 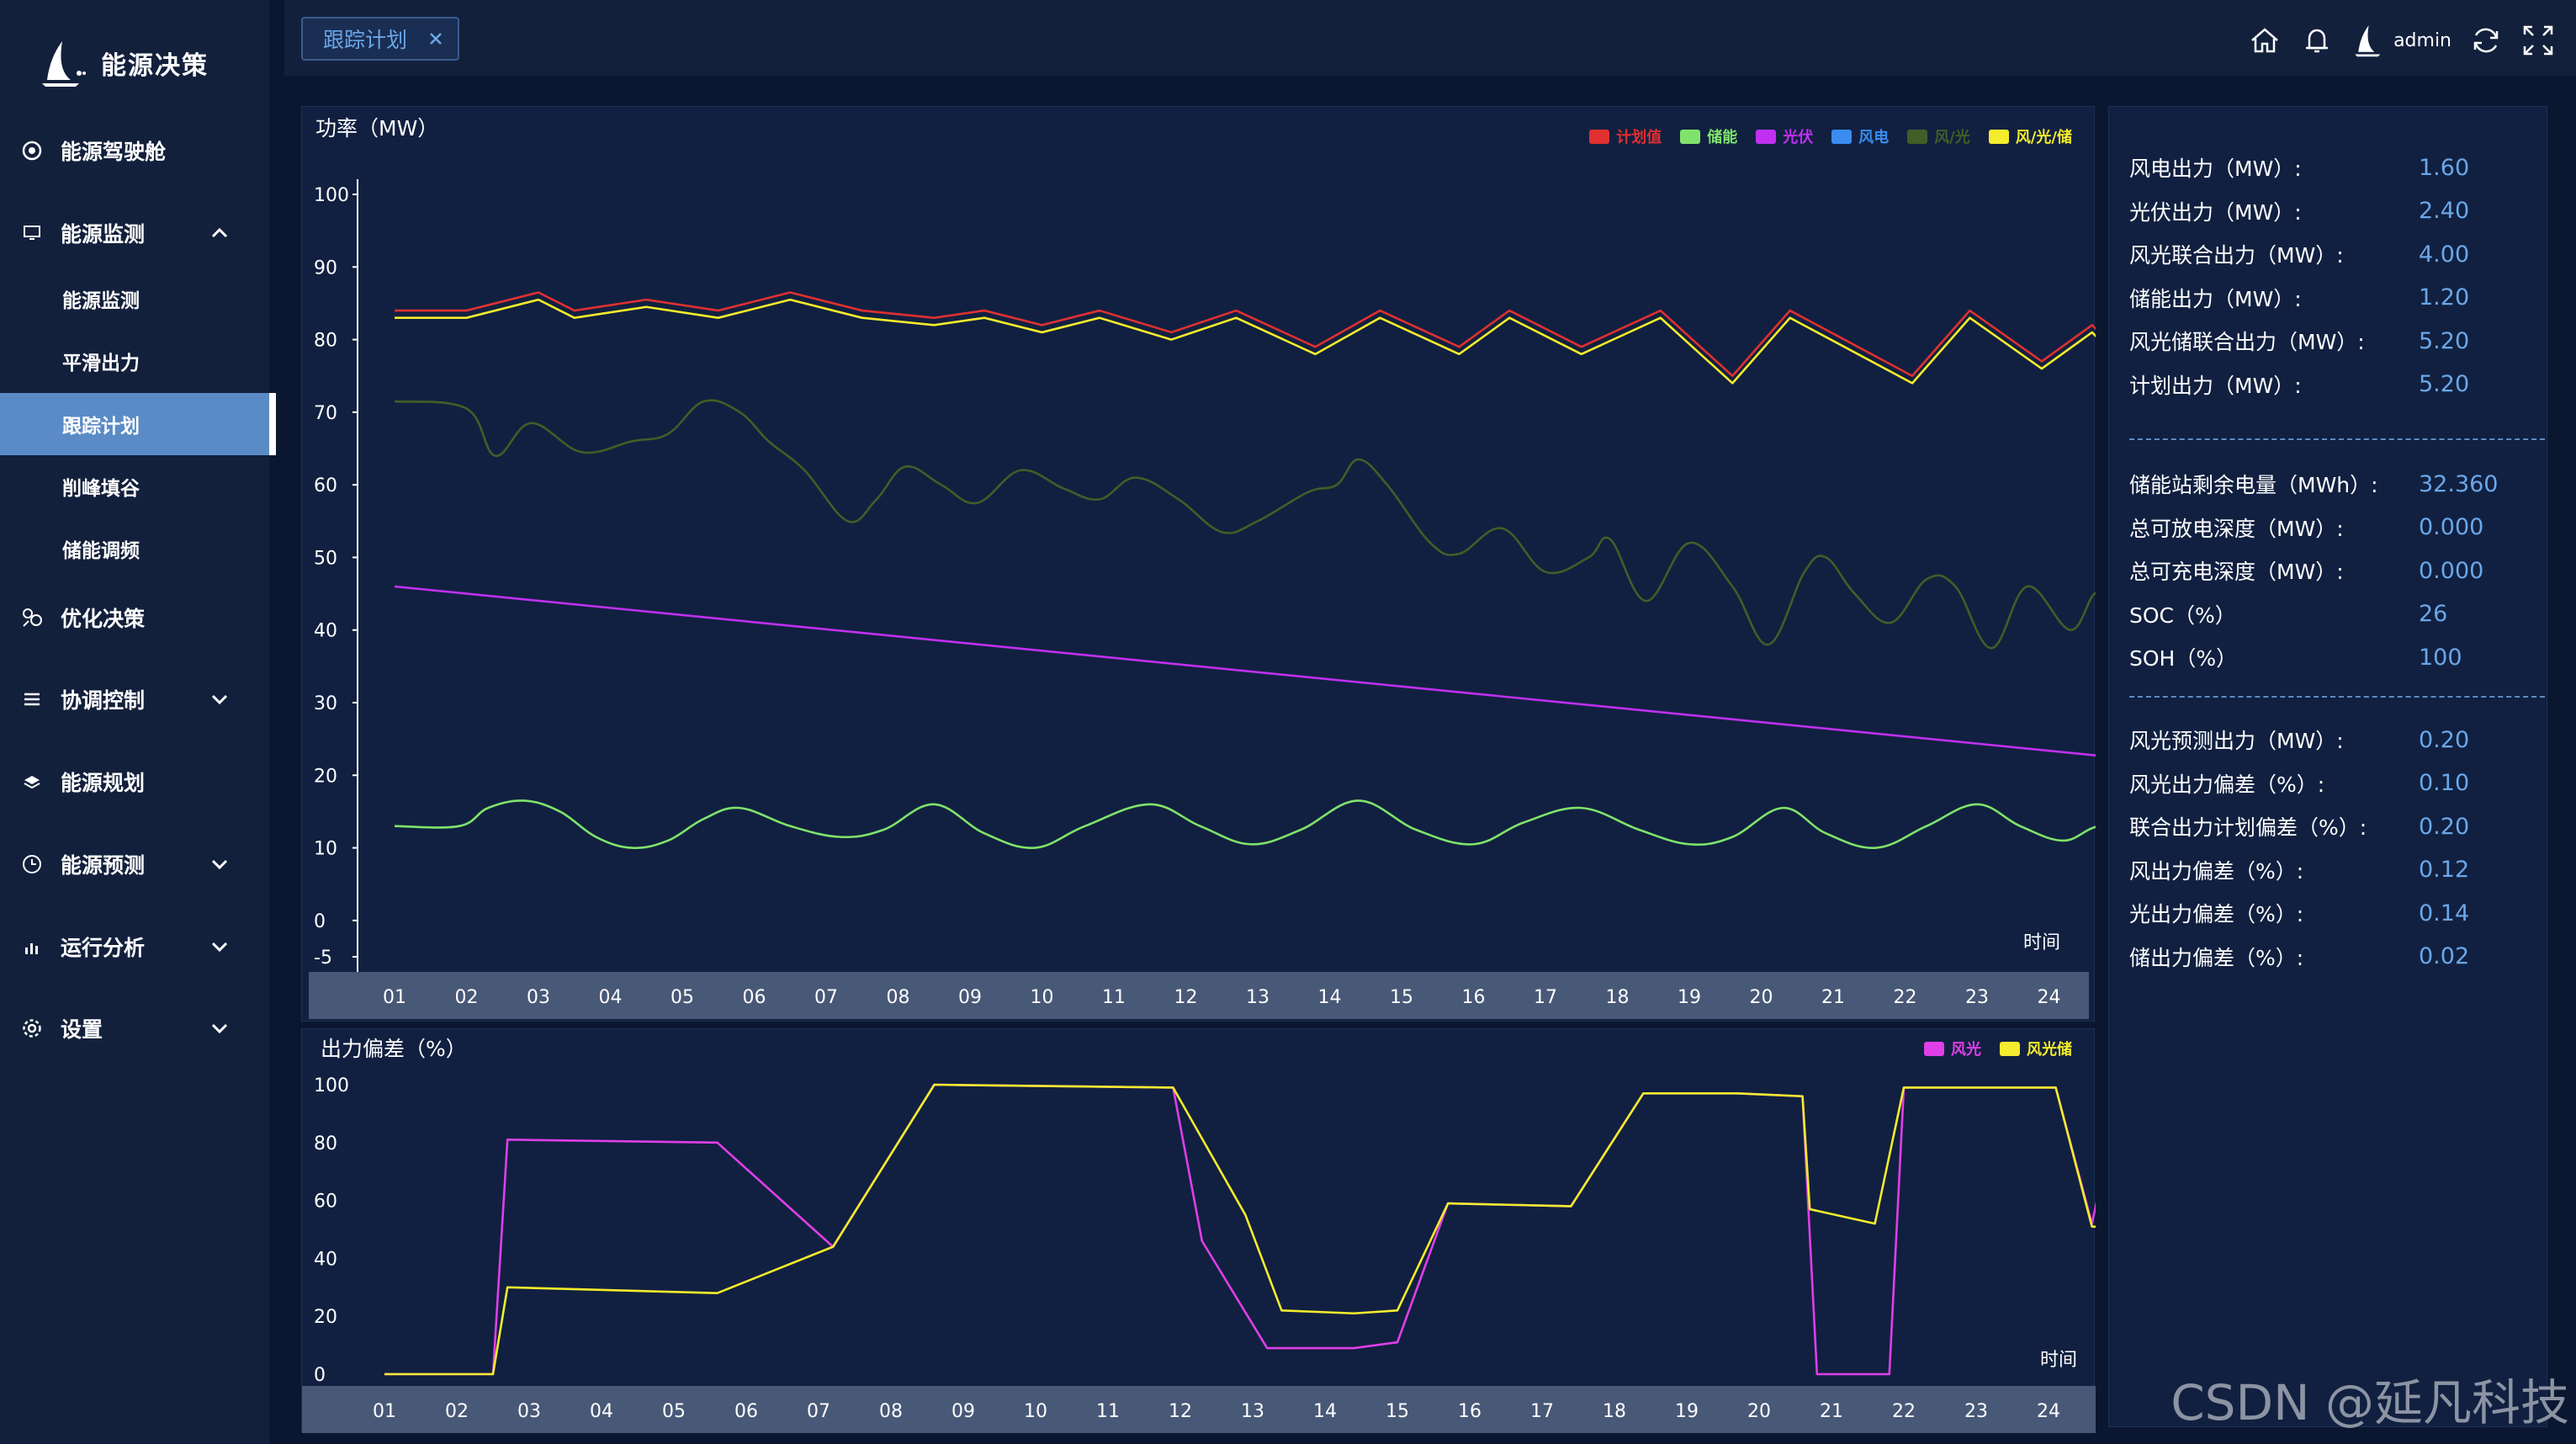 What do you see at coordinates (325, 1144) in the screenshot?
I see `y-tick-label: 80` at bounding box center [325, 1144].